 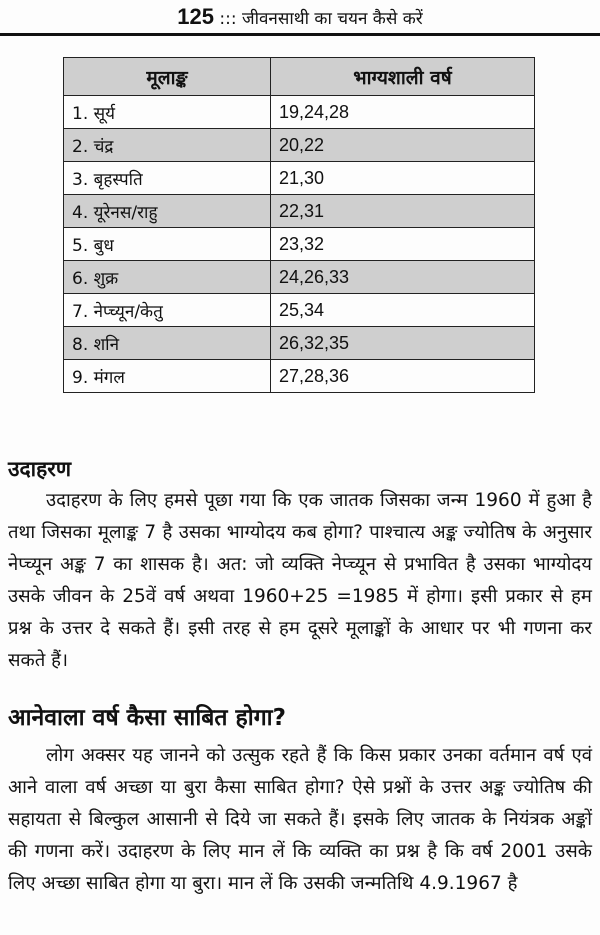 I want to click on cell-years: 25,34, so click(x=402, y=310).